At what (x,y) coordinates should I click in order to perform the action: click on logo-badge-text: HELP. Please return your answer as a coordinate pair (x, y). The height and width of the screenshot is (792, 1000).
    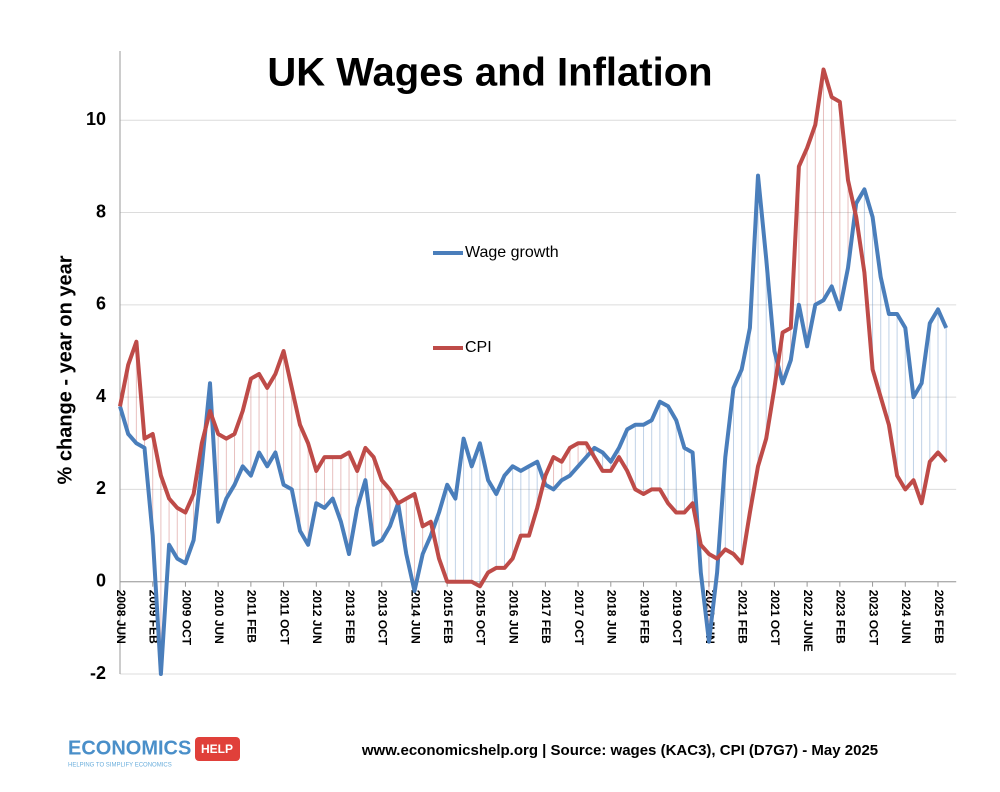
    Looking at the image, I should click on (217, 749).